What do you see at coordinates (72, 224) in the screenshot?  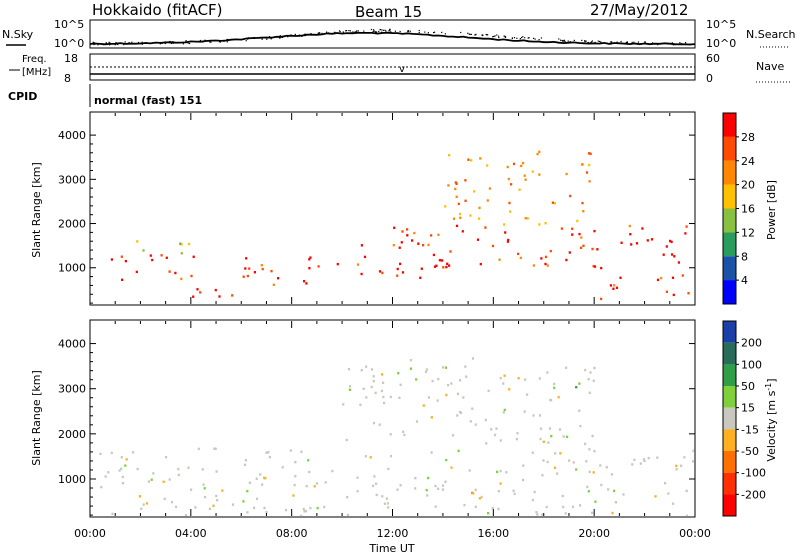 I see `y-tick-label: 2000` at bounding box center [72, 224].